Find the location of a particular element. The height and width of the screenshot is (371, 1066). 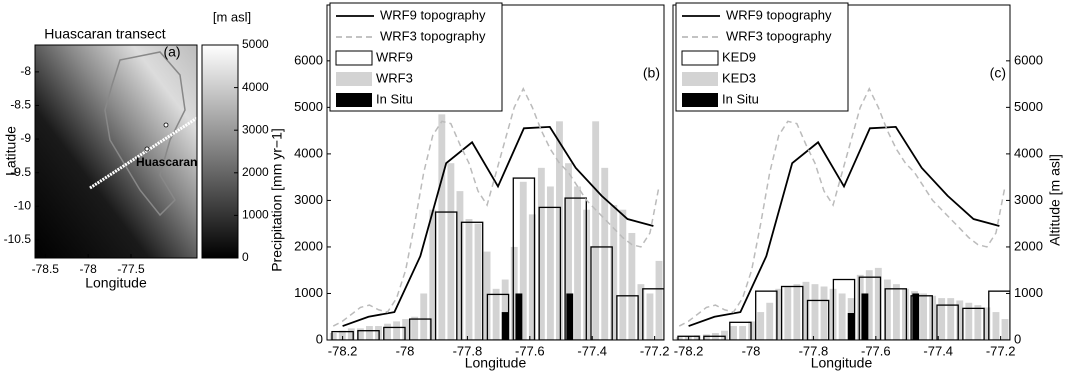

y2-tick-label: 0 is located at coordinates (1017, 338).